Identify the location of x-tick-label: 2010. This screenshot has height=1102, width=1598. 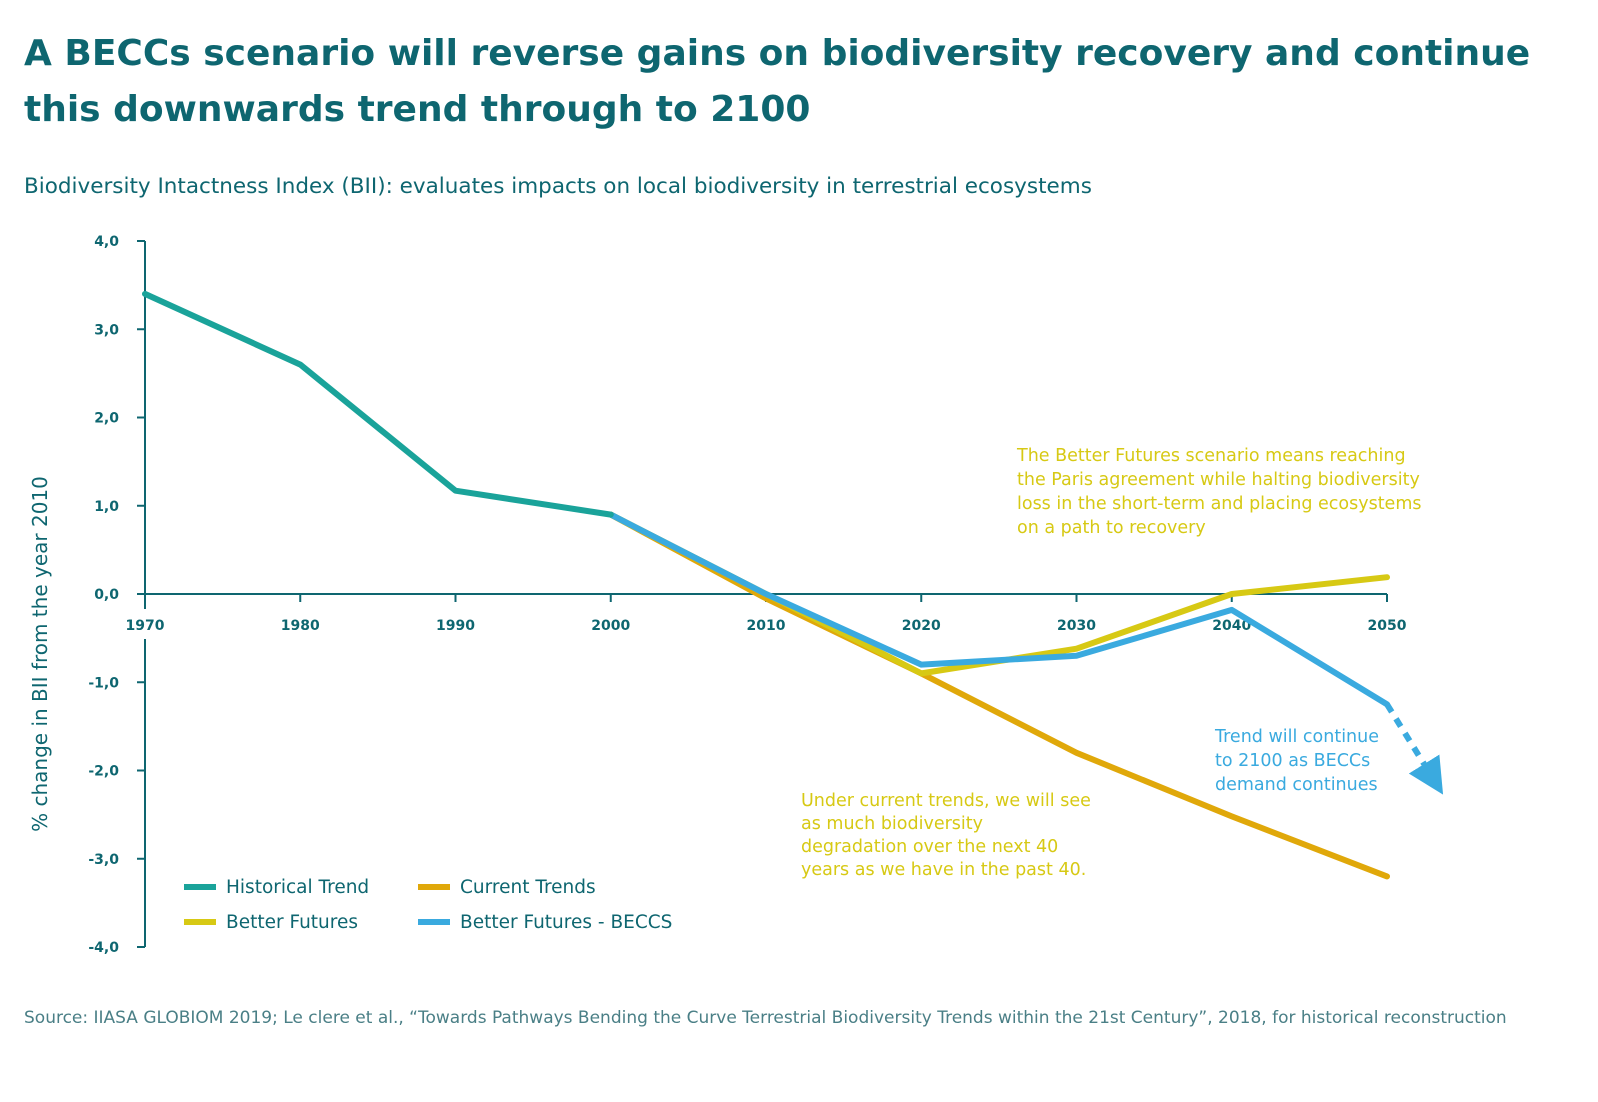
(766, 626).